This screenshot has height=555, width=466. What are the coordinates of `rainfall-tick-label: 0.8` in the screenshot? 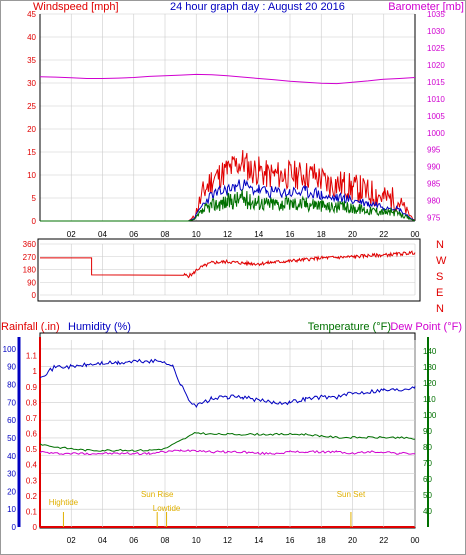 It's located at (32, 402).